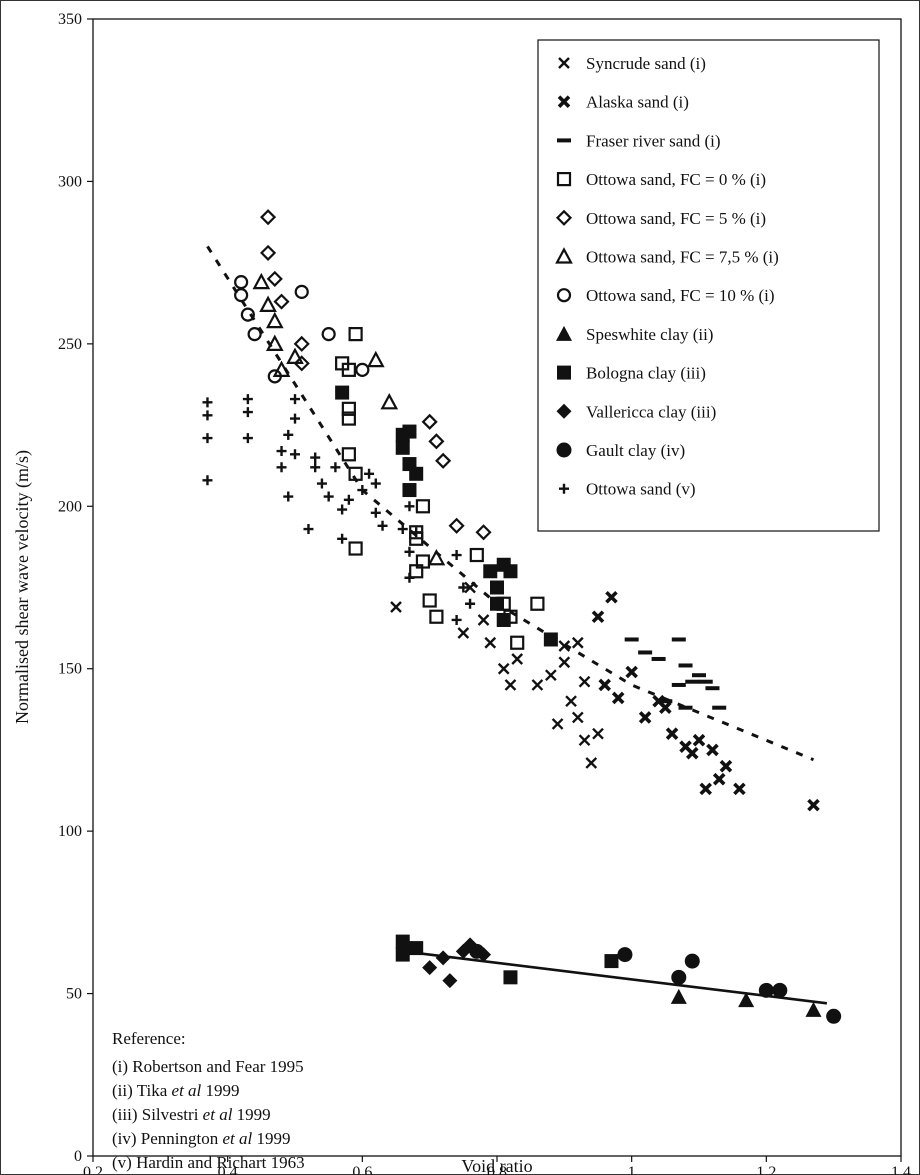 The image size is (920, 1175). What do you see at coordinates (70, 344) in the screenshot?
I see `y-tick-label: 250` at bounding box center [70, 344].